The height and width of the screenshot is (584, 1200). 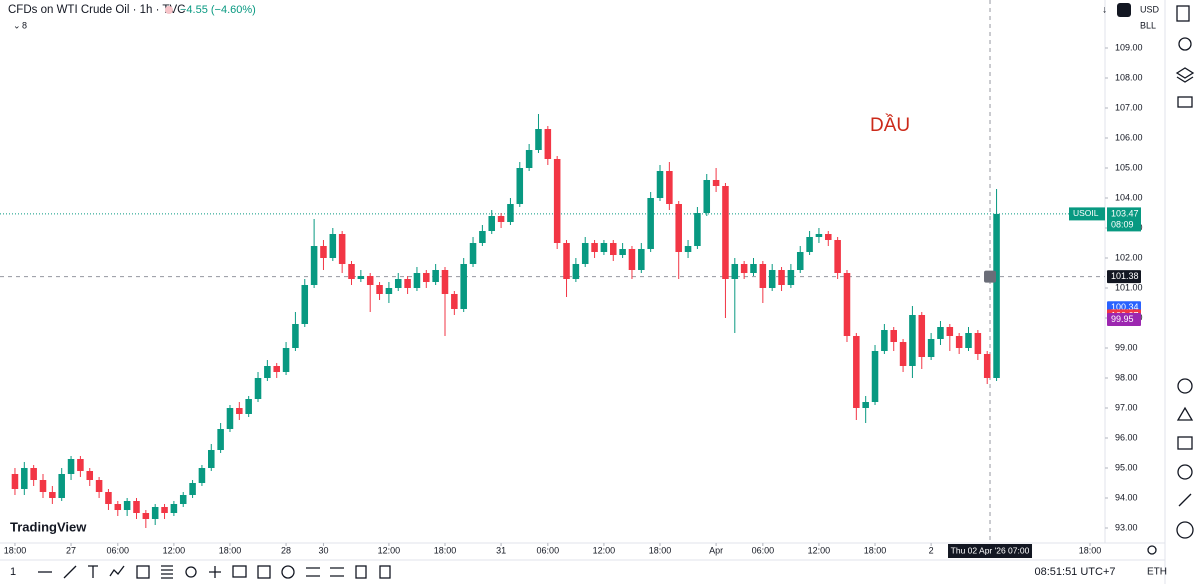 I want to click on unit: BLL, so click(x=1148, y=25).